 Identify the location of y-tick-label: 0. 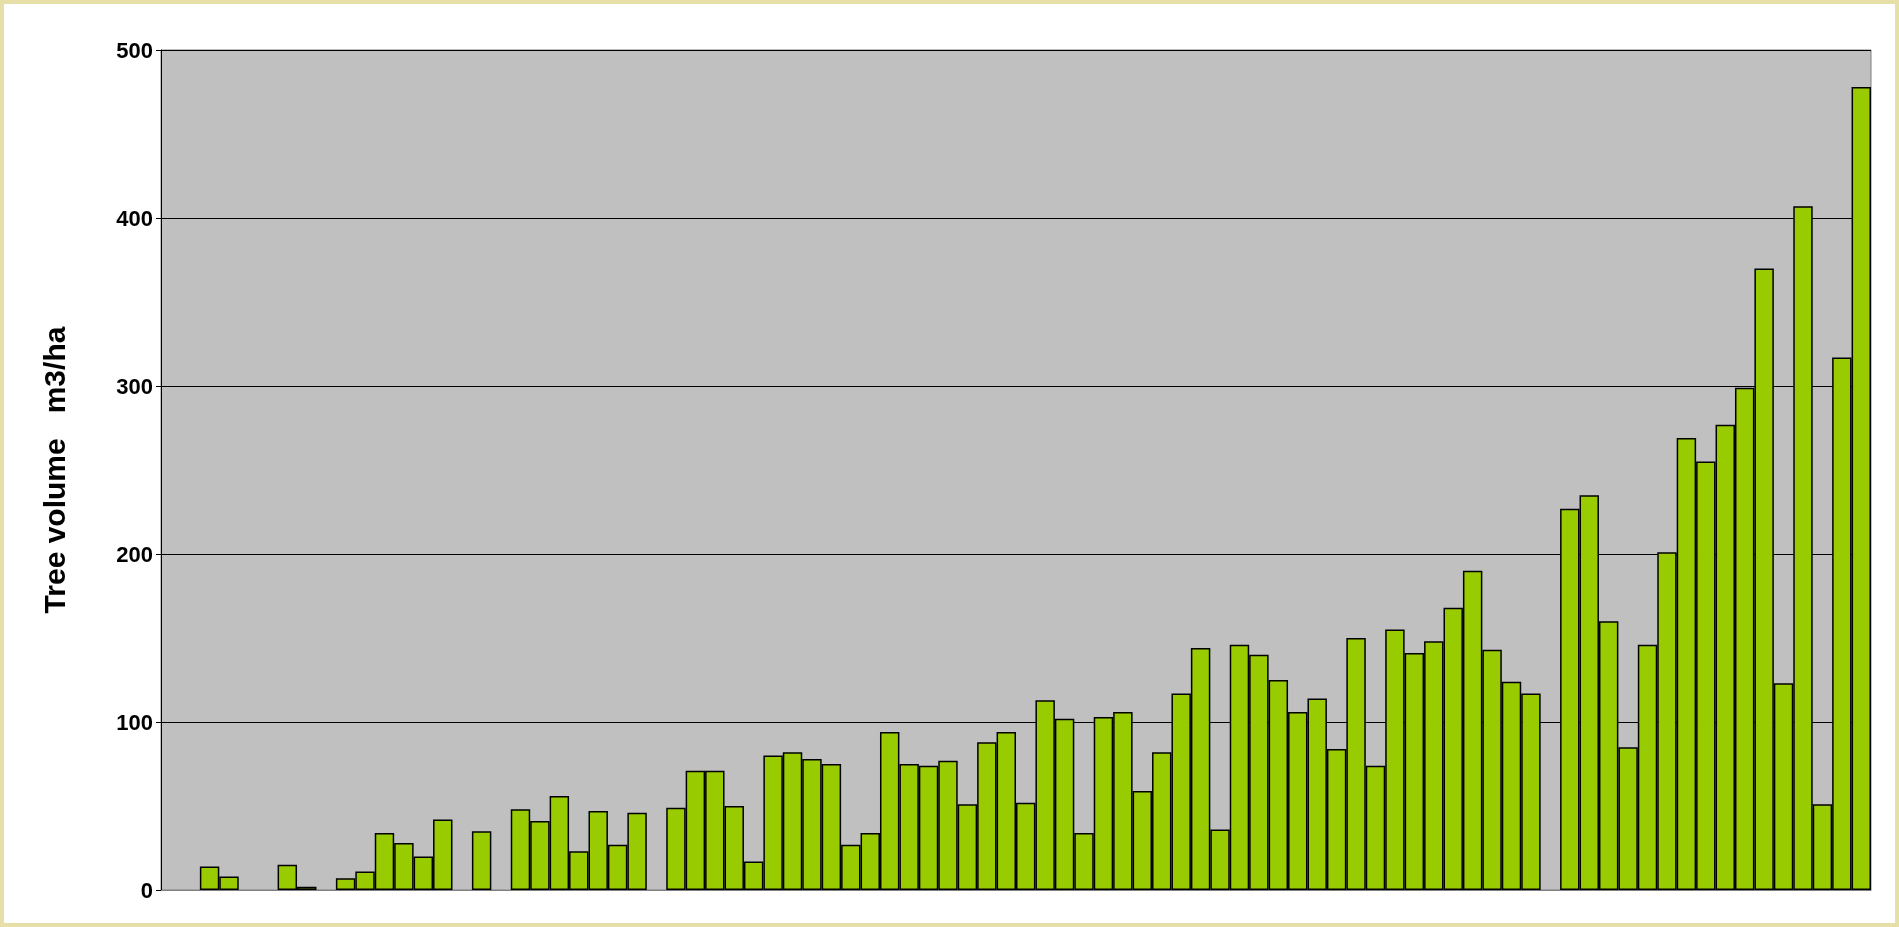
(146, 890).